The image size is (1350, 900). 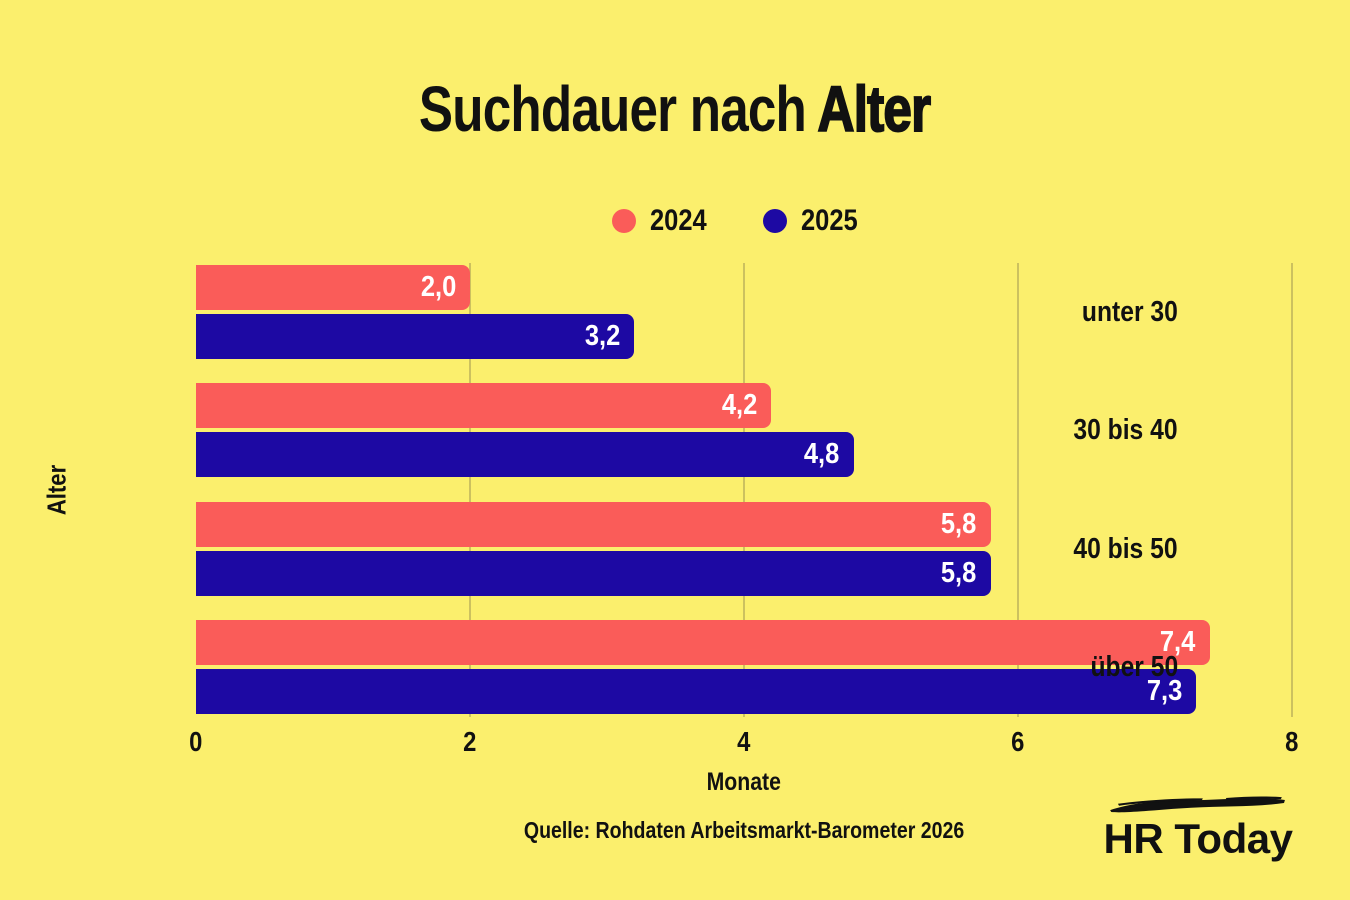 I want to click on x-tick-label: 4, so click(x=744, y=742).